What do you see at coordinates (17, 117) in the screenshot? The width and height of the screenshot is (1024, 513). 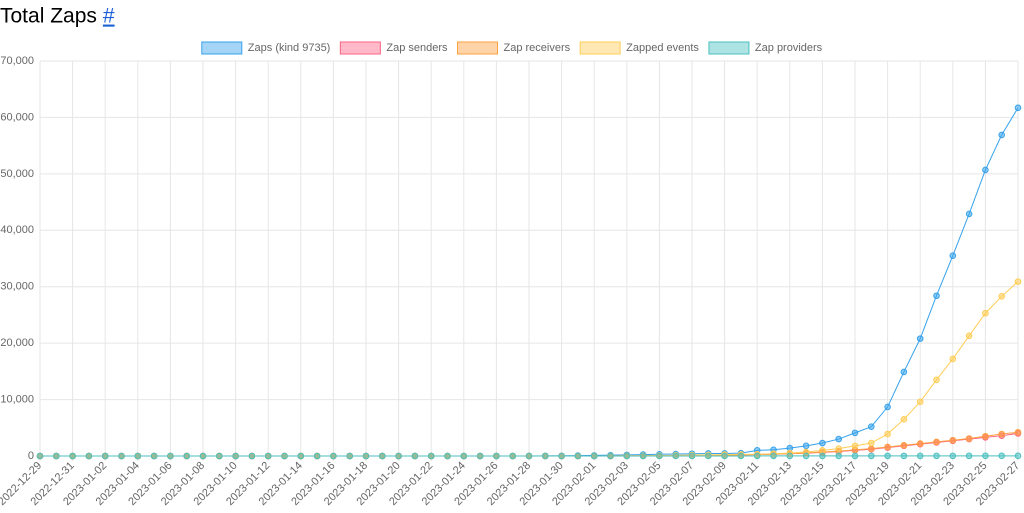 I see `y-tick-label: 60,000` at bounding box center [17, 117].